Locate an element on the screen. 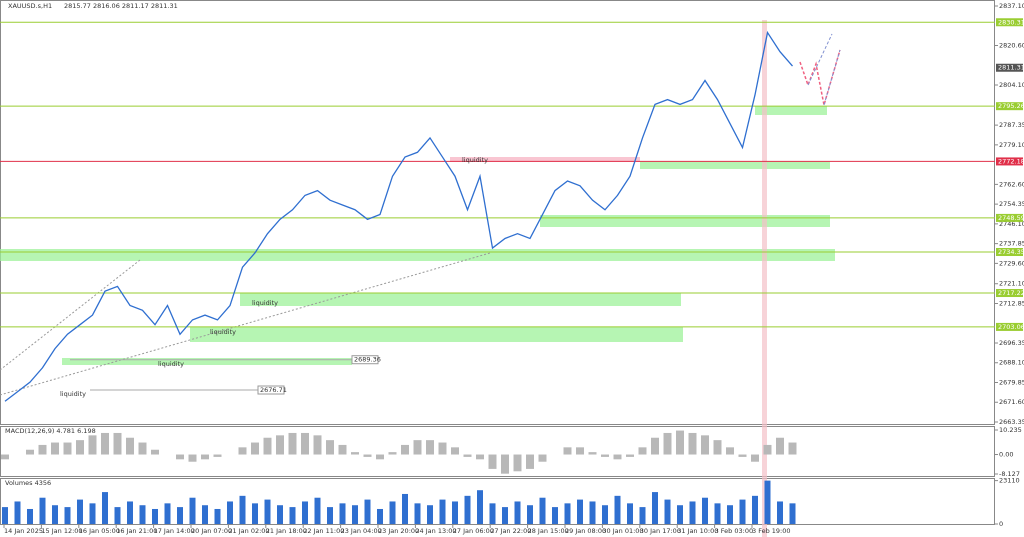  y-tick-label: 2754.35 is located at coordinates (1011, 204).